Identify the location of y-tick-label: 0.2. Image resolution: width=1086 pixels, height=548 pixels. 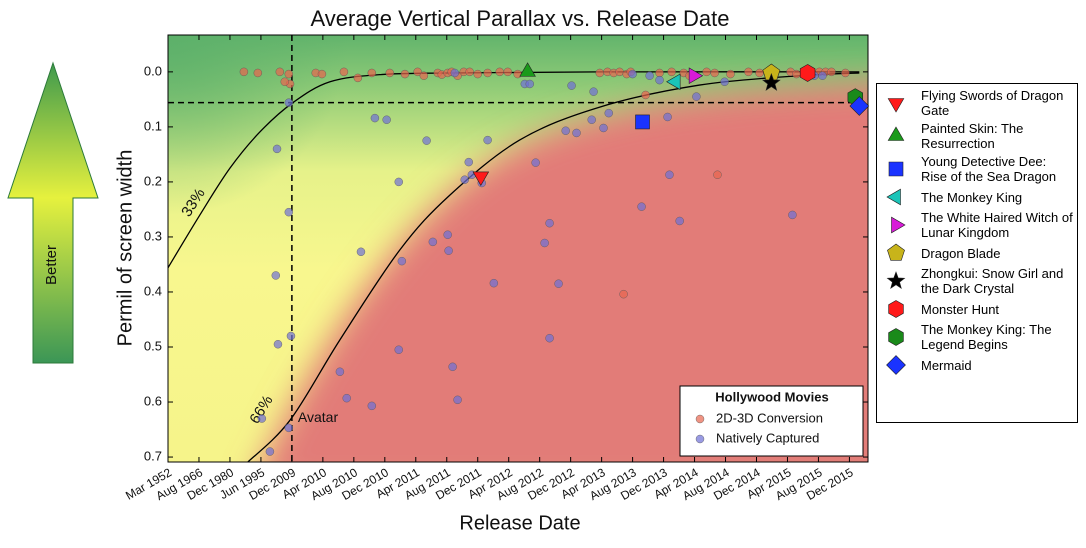
(153, 180).